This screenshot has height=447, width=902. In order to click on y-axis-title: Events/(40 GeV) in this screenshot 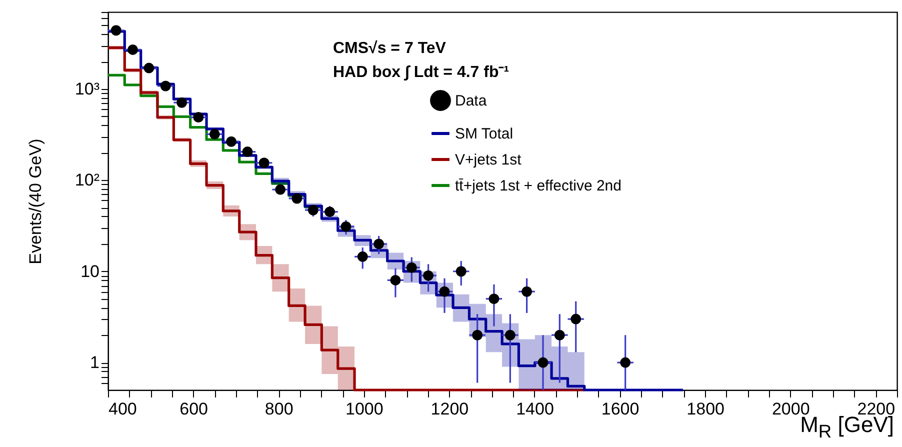, I will do `click(35, 201)`.